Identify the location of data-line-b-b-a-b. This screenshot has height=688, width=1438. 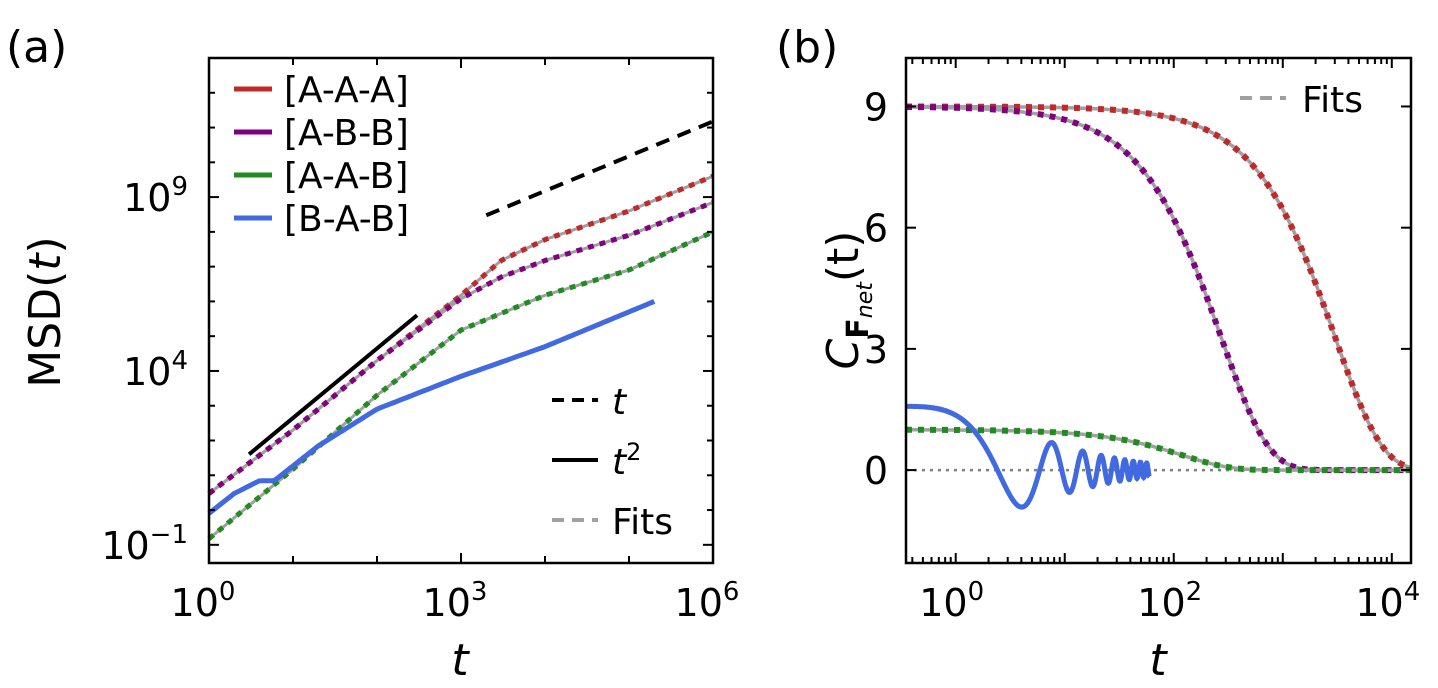
(1029, 456).